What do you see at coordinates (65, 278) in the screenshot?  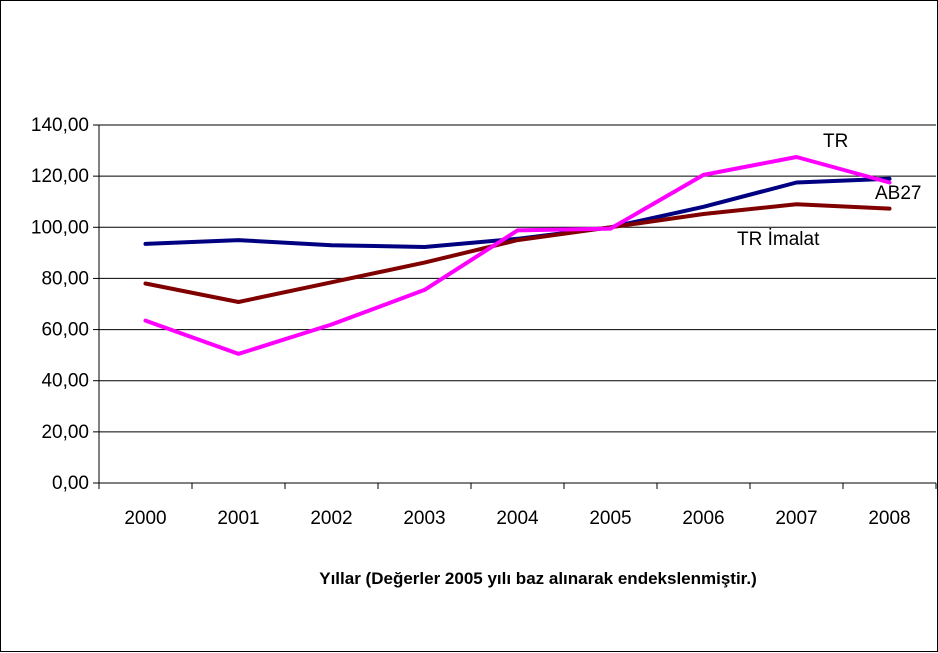 I see `y-tick-label: 80,00` at bounding box center [65, 278].